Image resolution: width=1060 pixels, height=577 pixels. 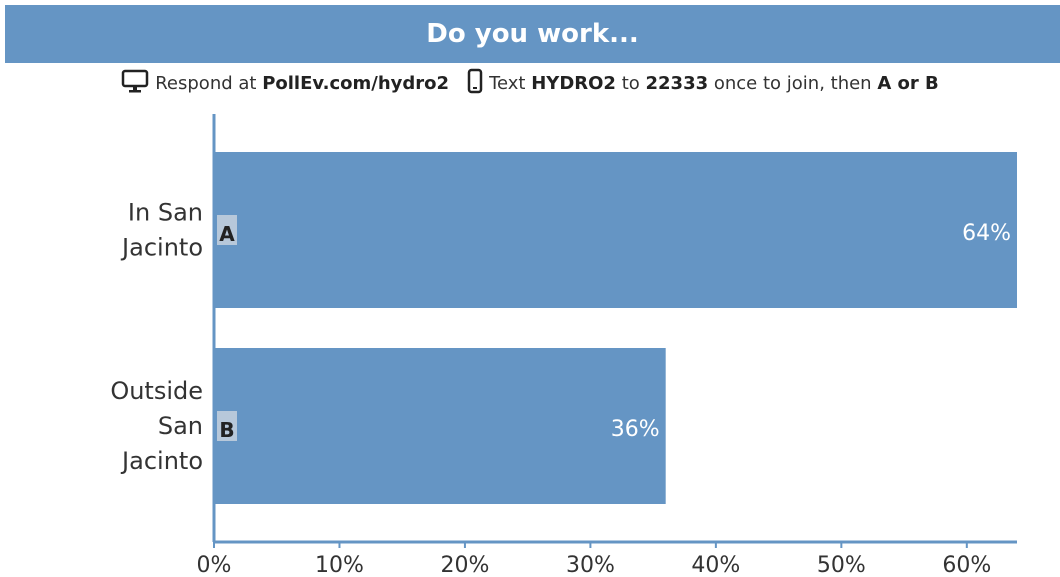 What do you see at coordinates (356, 83) in the screenshot?
I see `respond-url: PollEv.com/hydro2` at bounding box center [356, 83].